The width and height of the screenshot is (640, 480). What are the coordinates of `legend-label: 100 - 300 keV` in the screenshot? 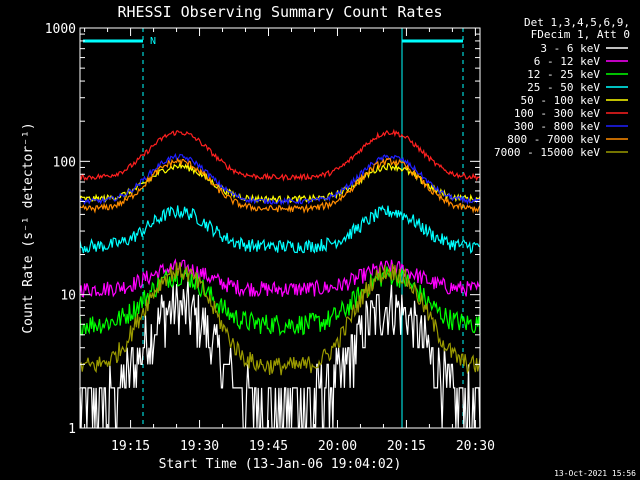 It's located at (557, 113).